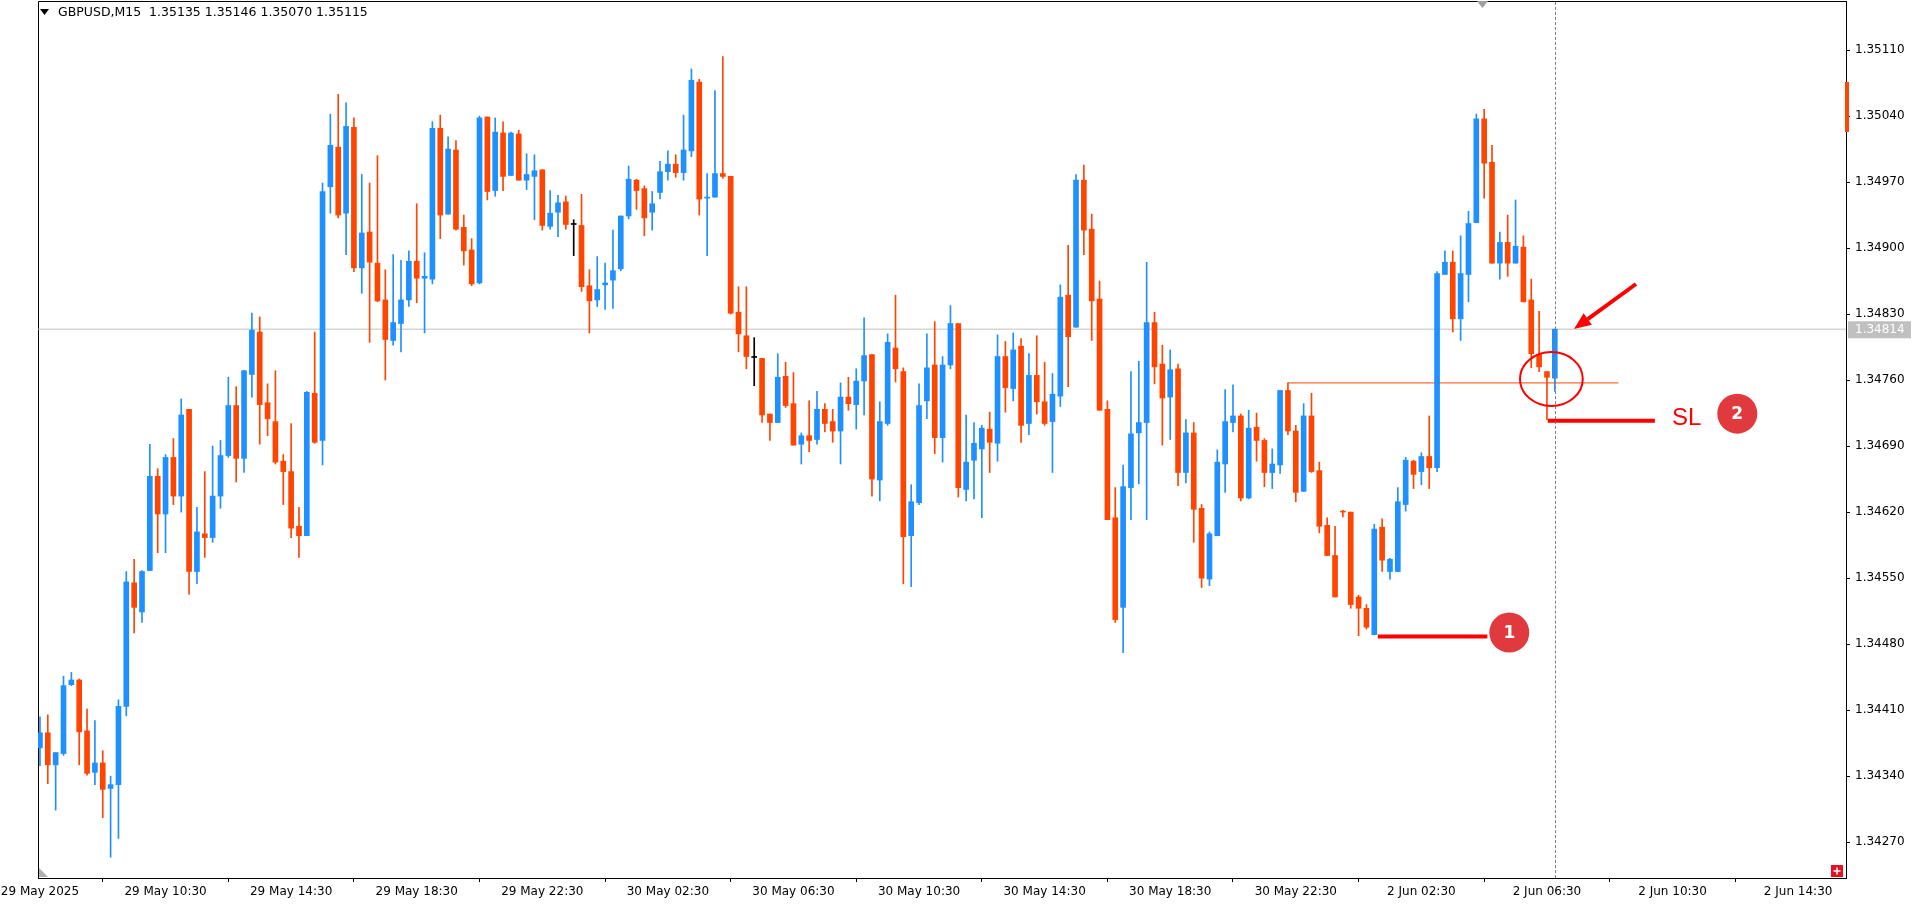 The height and width of the screenshot is (912, 1920). What do you see at coordinates (1880, 709) in the screenshot?
I see `y-tick-label: 1.34410` at bounding box center [1880, 709].